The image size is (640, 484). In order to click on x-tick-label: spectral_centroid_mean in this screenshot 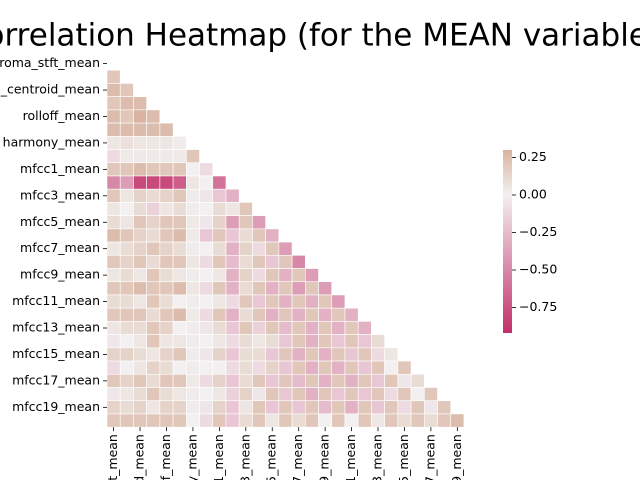, I will do `click(139, 457)`.